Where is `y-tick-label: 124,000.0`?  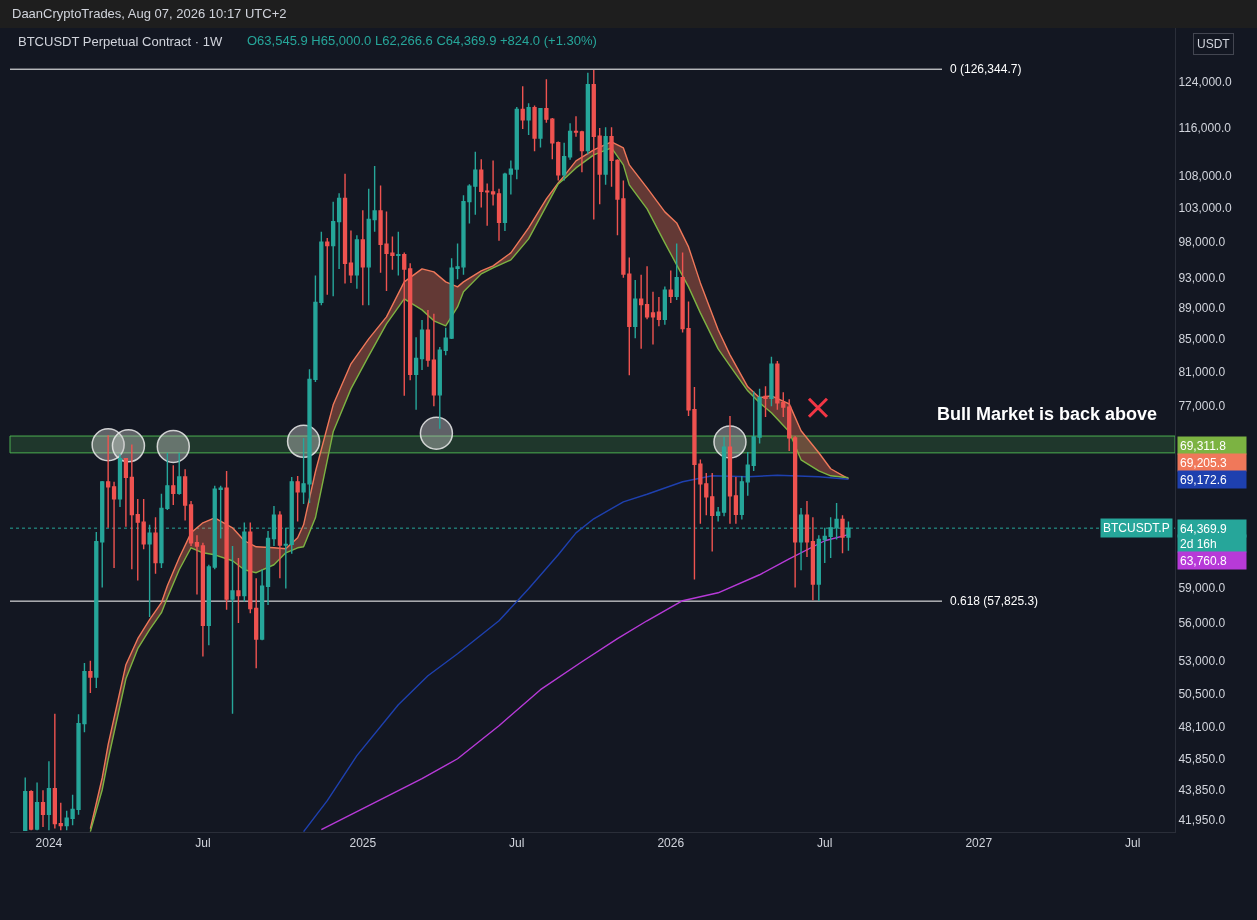
y-tick-label: 124,000.0 is located at coordinates (1205, 82).